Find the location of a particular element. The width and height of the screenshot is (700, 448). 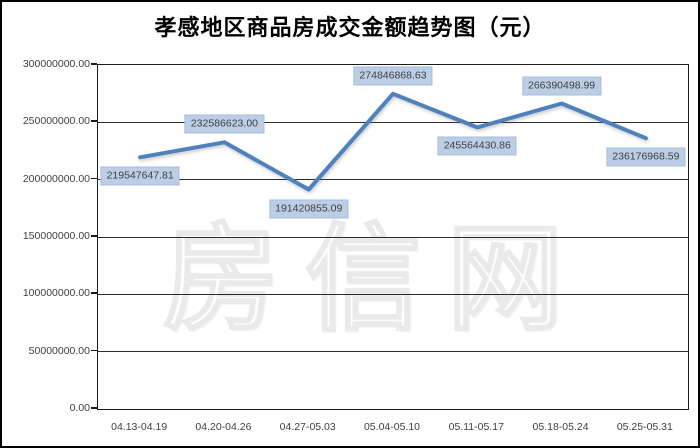

y-axis-tick-label: 0.00 is located at coordinates (79, 408).